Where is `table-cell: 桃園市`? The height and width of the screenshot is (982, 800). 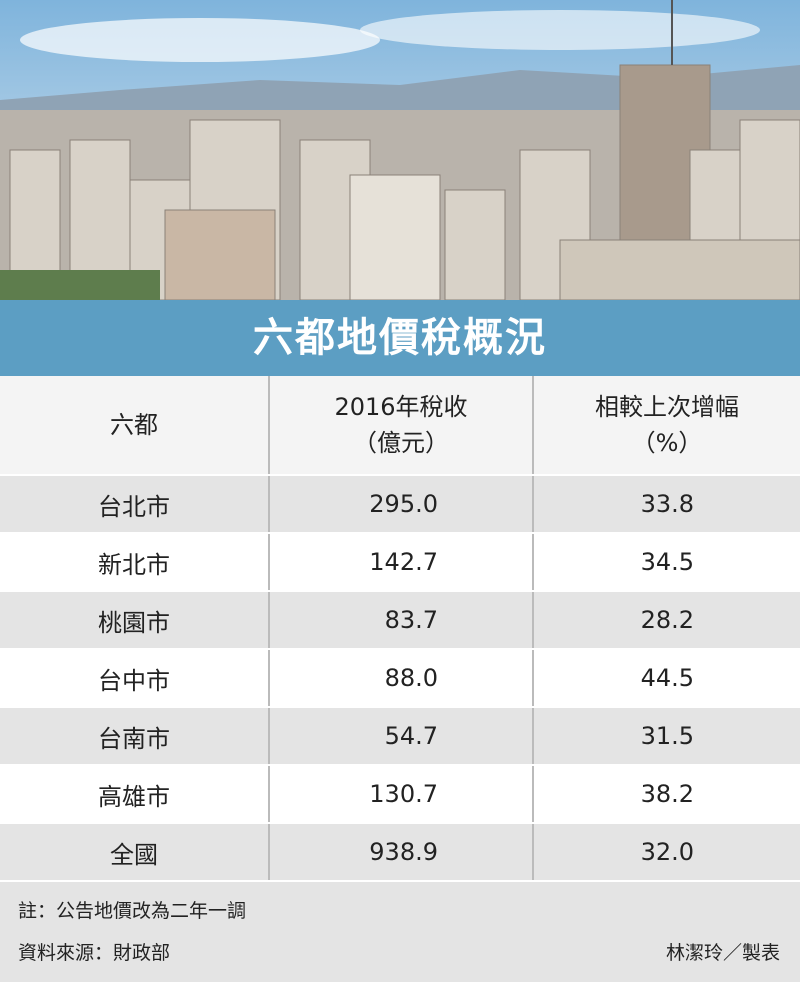
table-cell: 桃園市 is located at coordinates (134, 620).